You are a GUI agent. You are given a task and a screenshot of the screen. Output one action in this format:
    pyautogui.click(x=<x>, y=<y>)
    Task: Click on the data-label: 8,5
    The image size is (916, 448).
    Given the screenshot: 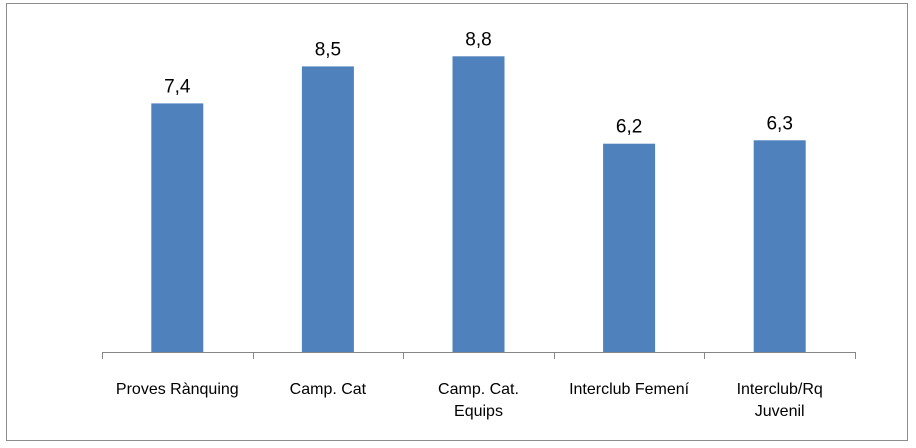 What is the action you would take?
    pyautogui.click(x=328, y=49)
    